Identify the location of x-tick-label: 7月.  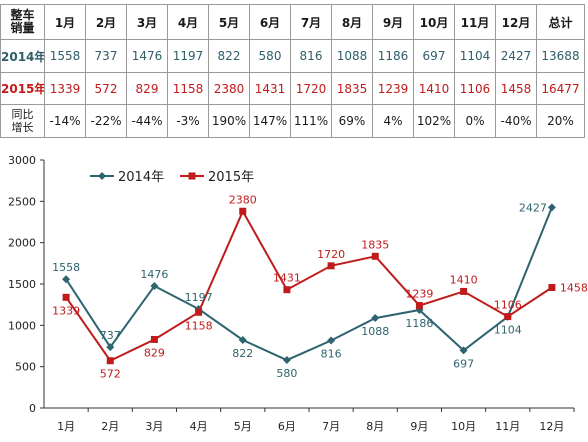
(331, 426).